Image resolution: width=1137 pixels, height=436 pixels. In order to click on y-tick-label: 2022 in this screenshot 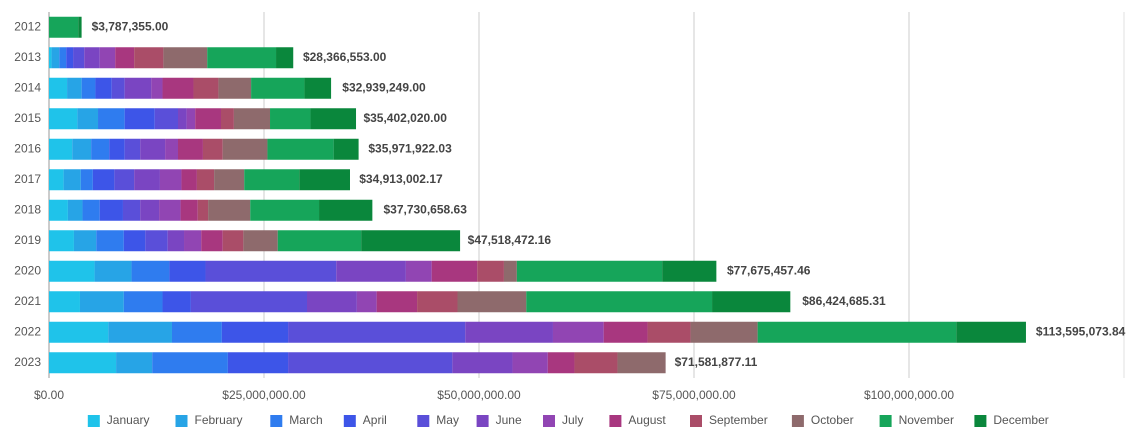, I will do `click(27, 331)`.